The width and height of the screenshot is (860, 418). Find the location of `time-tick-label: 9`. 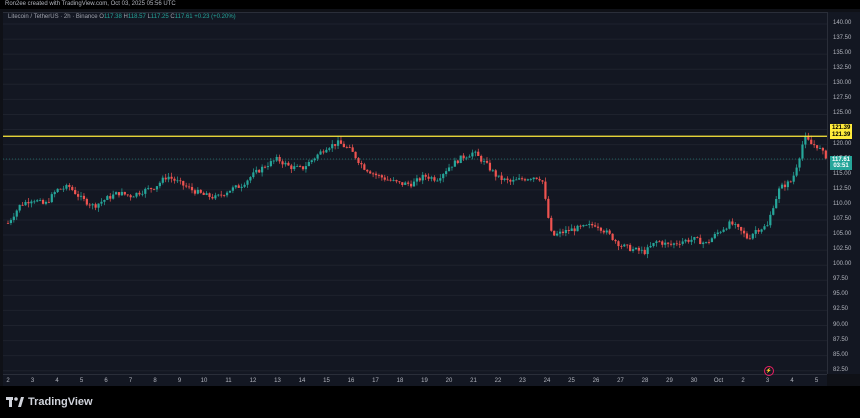

time-tick-label: 9 is located at coordinates (179, 381).